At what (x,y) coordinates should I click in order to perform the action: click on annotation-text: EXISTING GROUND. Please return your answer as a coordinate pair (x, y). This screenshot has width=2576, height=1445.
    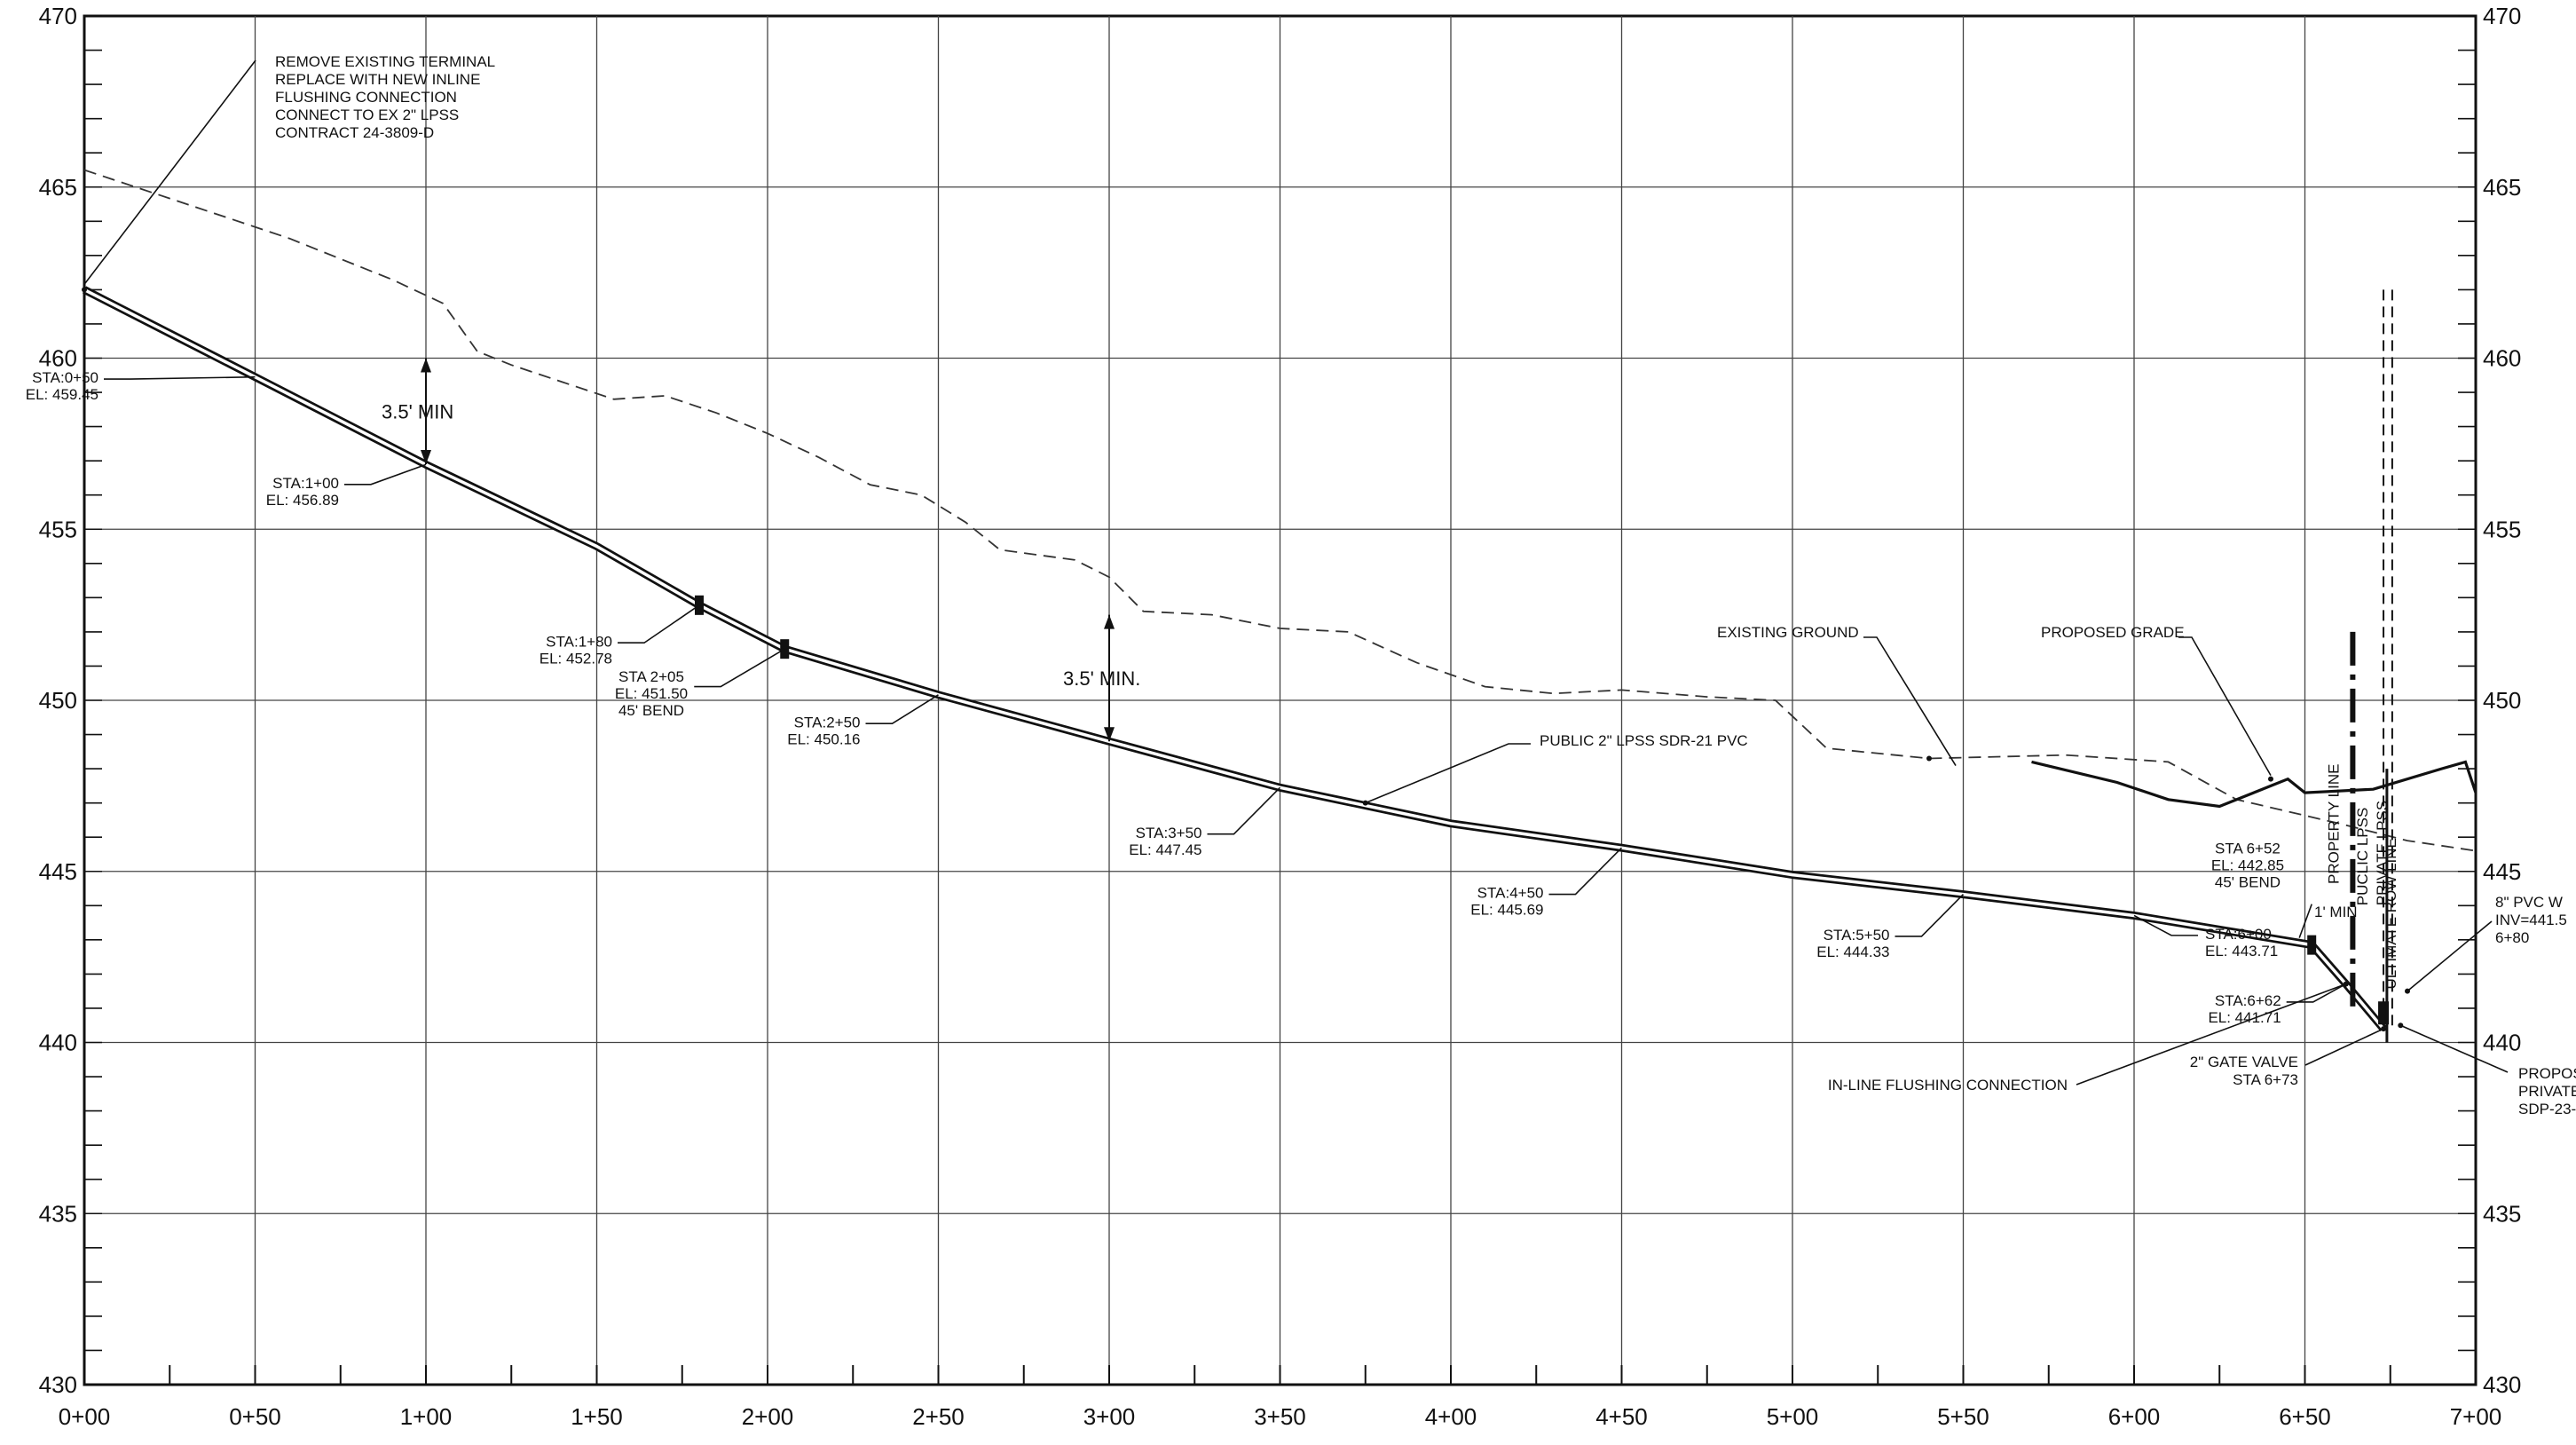
    Looking at the image, I should click on (1788, 632).